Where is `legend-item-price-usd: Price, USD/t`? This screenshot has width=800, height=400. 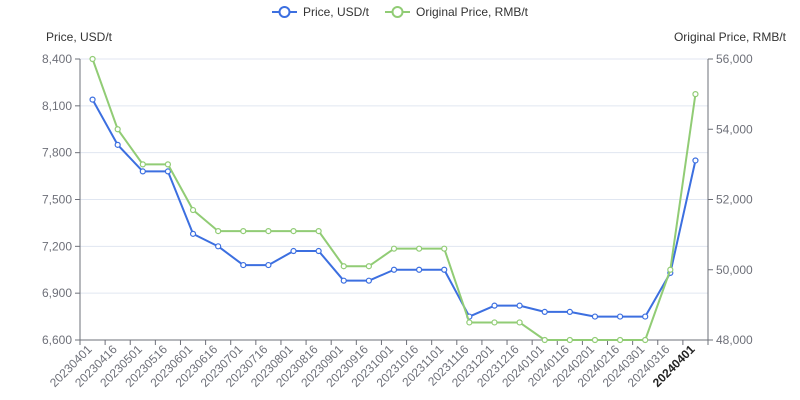
legend-item-price-usd: Price, USD/t is located at coordinates (320, 12).